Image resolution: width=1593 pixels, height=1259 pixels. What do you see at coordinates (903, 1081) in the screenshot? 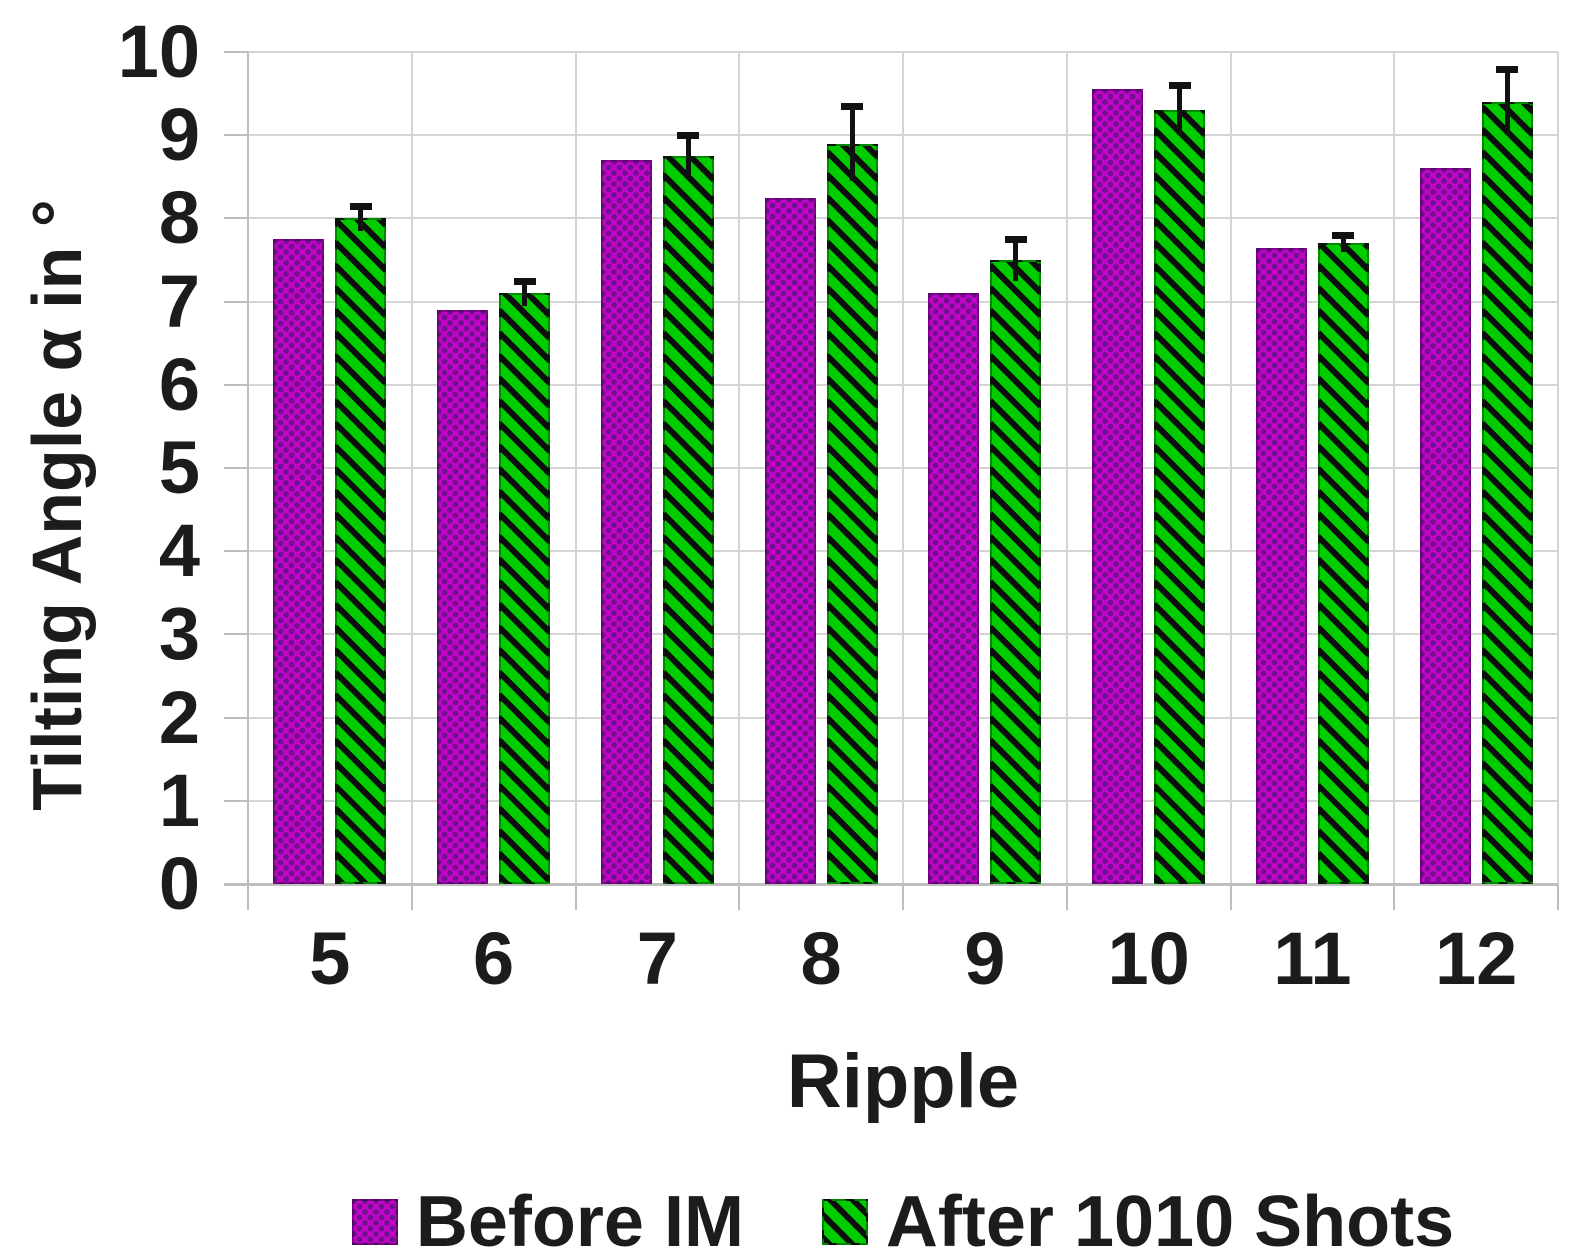
I see `x-axis-title: Ripple` at bounding box center [903, 1081].